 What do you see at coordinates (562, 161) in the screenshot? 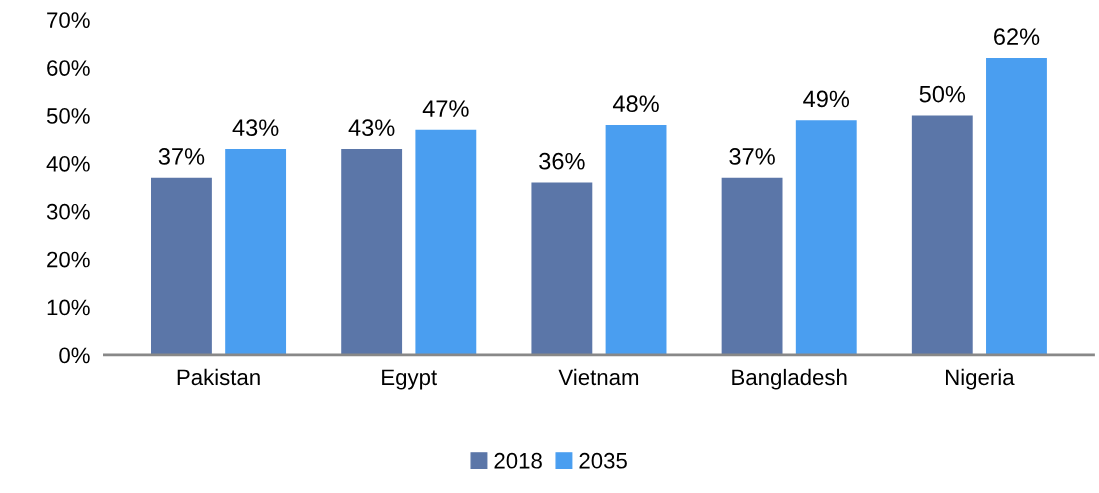
I see `data-label: 36%` at bounding box center [562, 161].